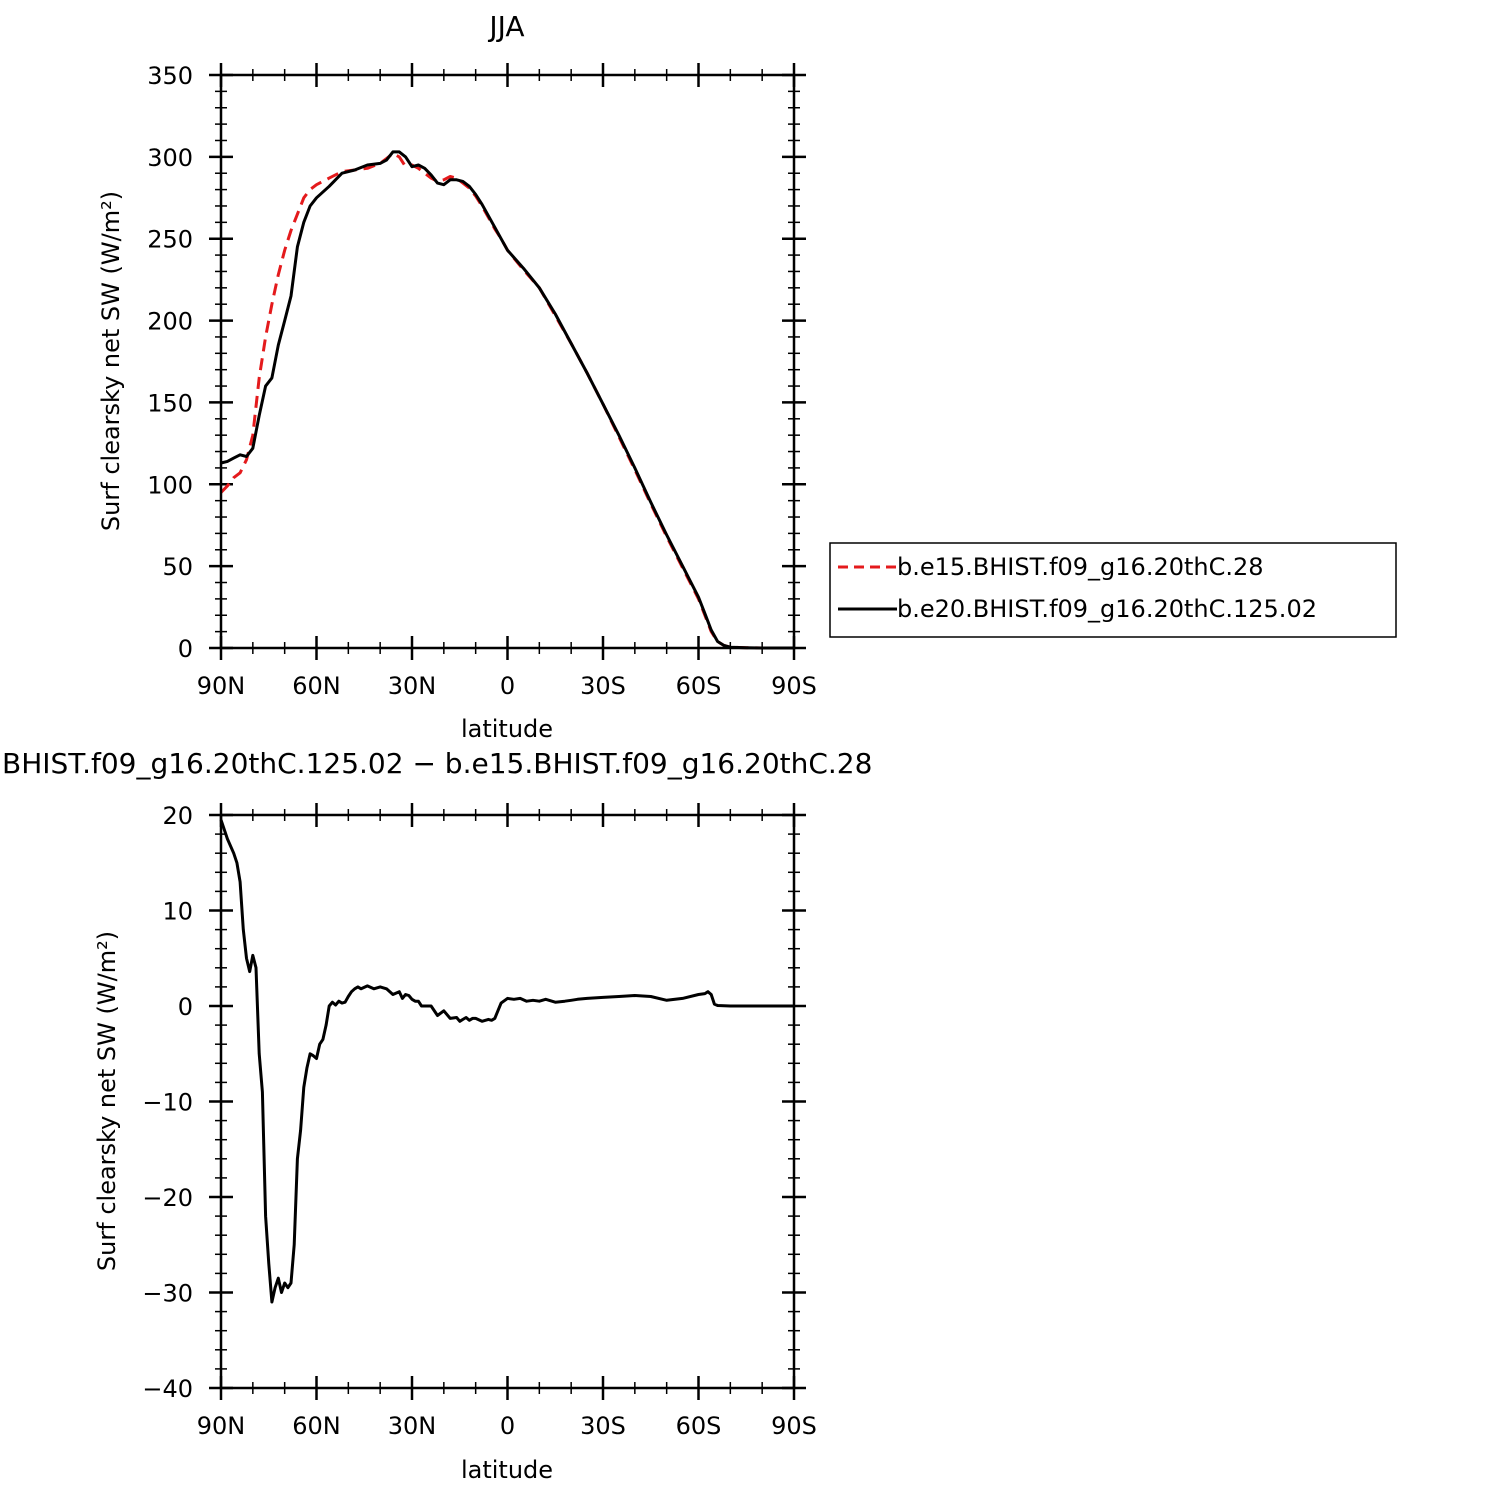  I want to click on top-chart-ytick-label: 350, so click(170, 76).